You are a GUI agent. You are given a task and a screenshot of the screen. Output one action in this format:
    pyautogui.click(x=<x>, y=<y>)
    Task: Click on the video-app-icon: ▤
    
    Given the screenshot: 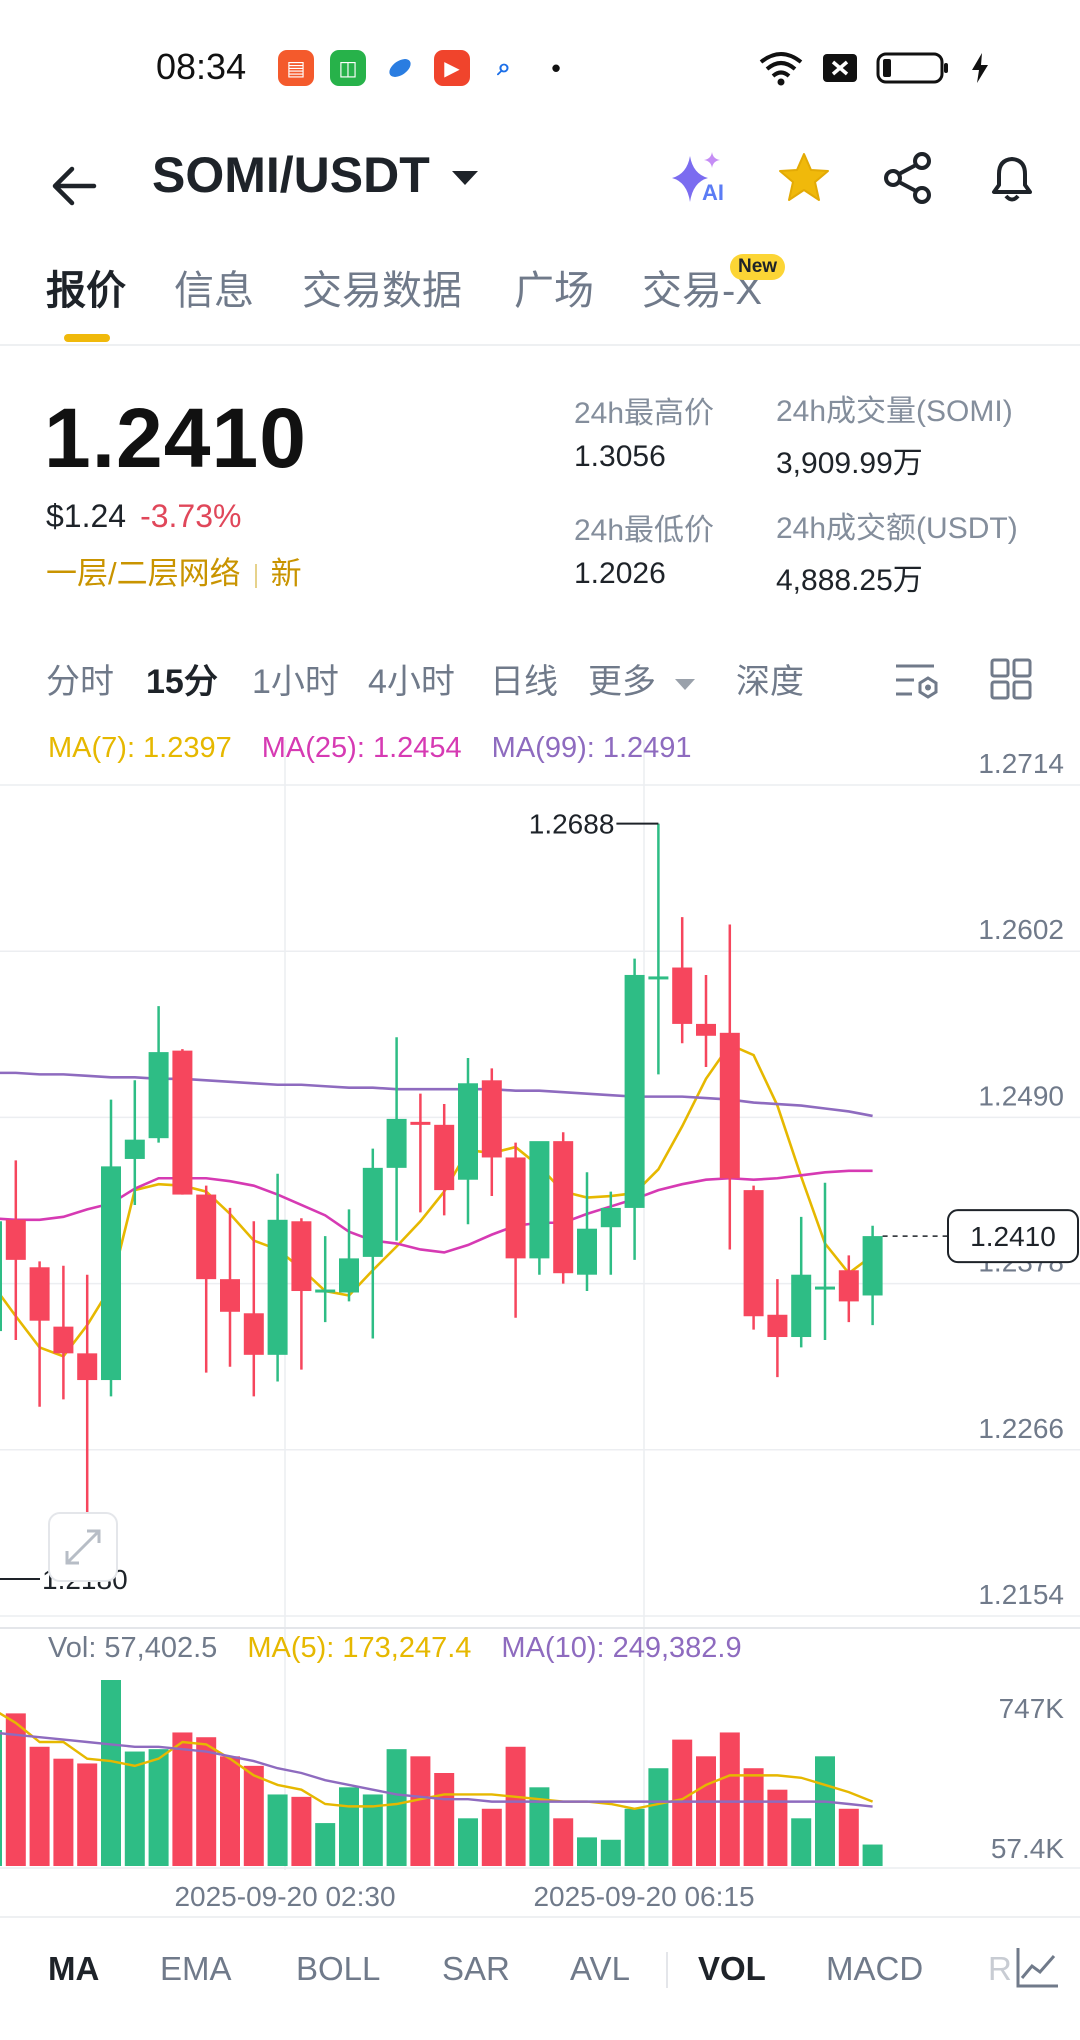 What is the action you would take?
    pyautogui.click(x=296, y=68)
    